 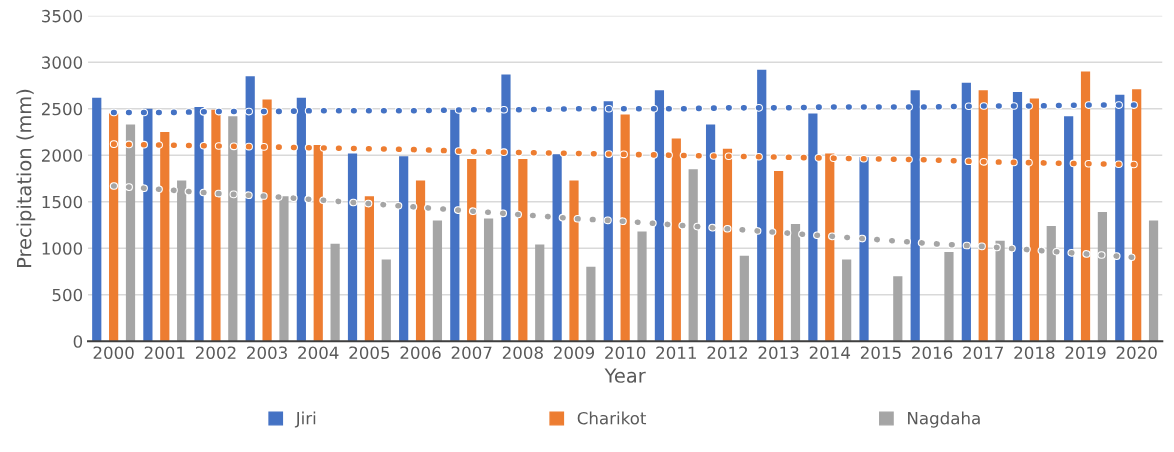 What do you see at coordinates (62, 155) in the screenshot?
I see `y-tick-label: 2000` at bounding box center [62, 155].